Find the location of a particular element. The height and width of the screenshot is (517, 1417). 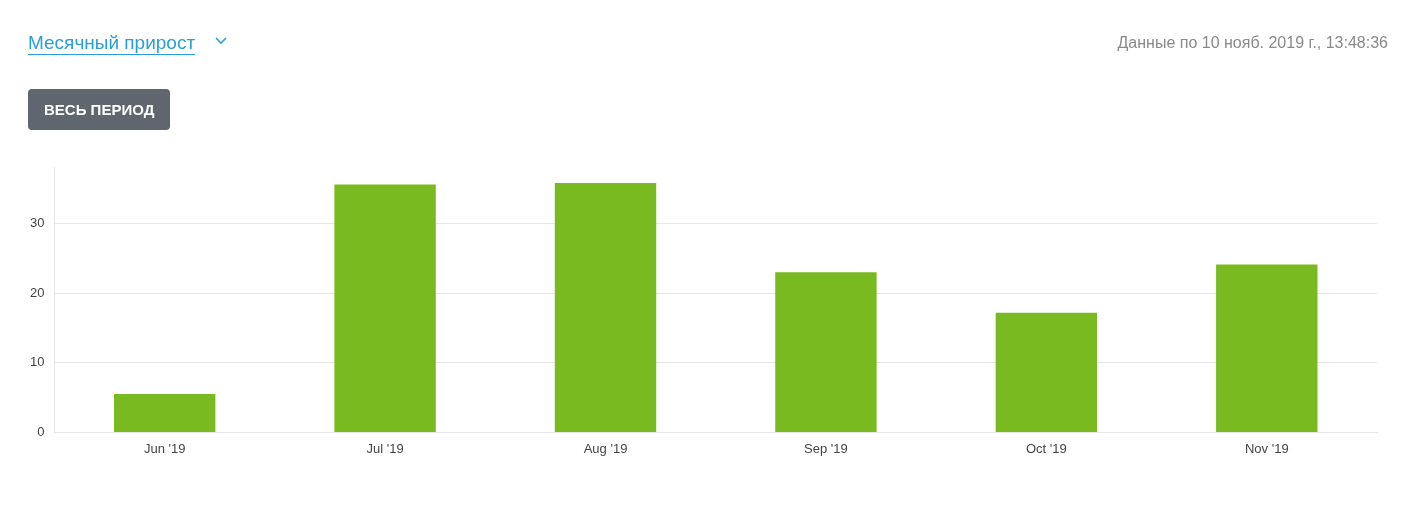

y-tick-label: 10 is located at coordinates (37, 362).